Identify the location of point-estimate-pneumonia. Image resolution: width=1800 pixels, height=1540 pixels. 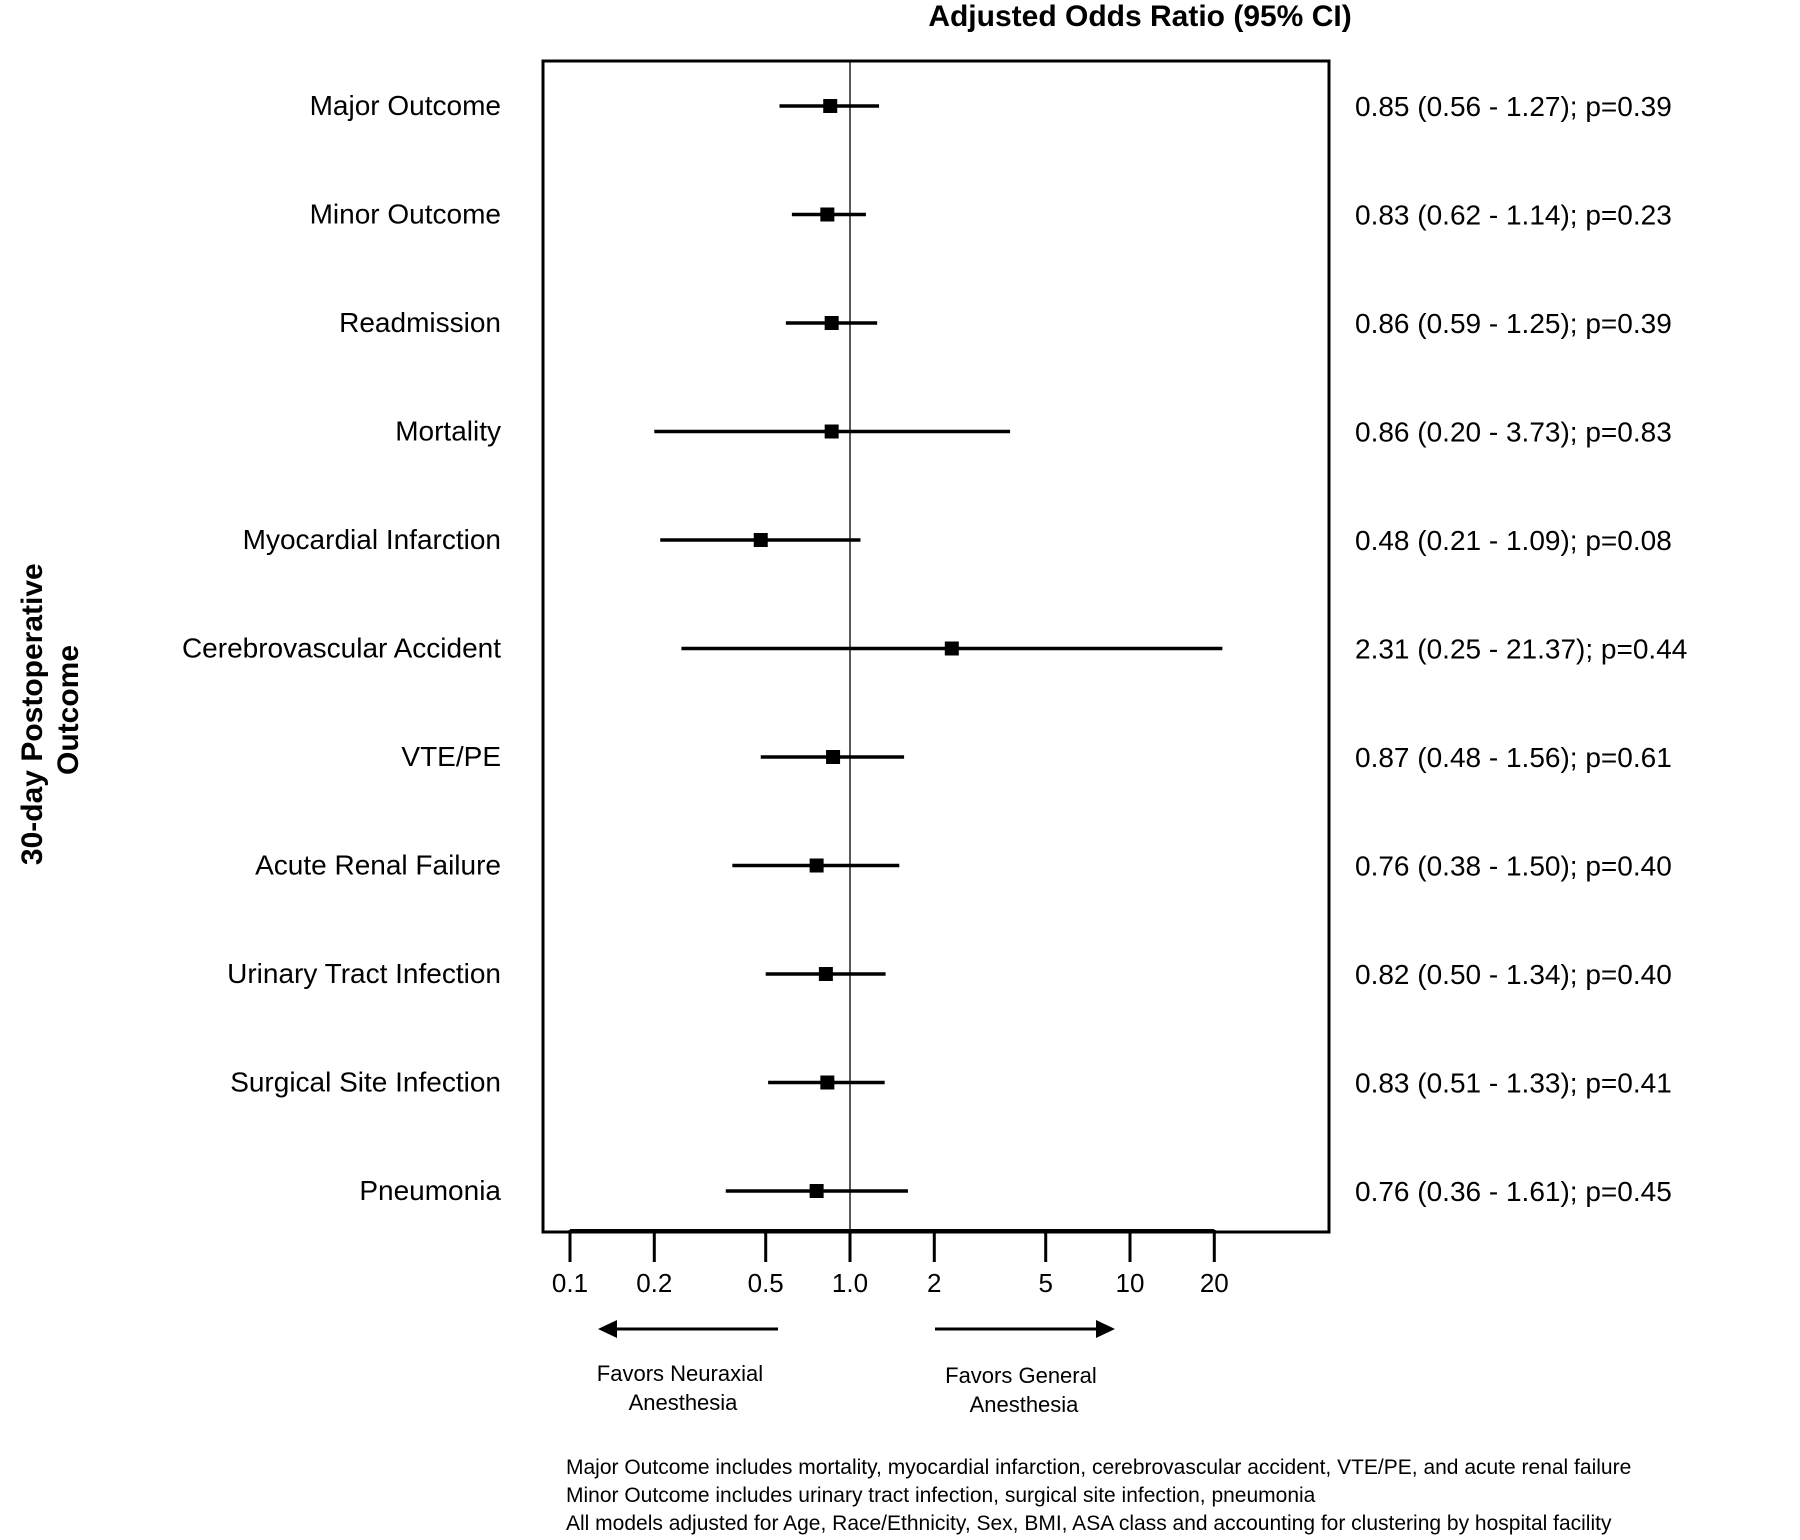
(816, 1191).